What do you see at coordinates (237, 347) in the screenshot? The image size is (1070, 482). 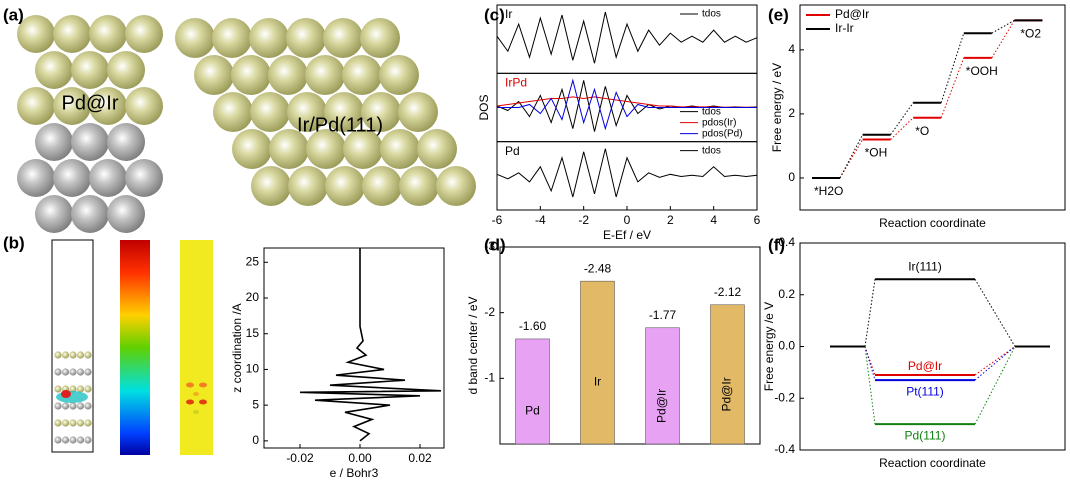 I see `y-axis-label: z coordination /A` at bounding box center [237, 347].